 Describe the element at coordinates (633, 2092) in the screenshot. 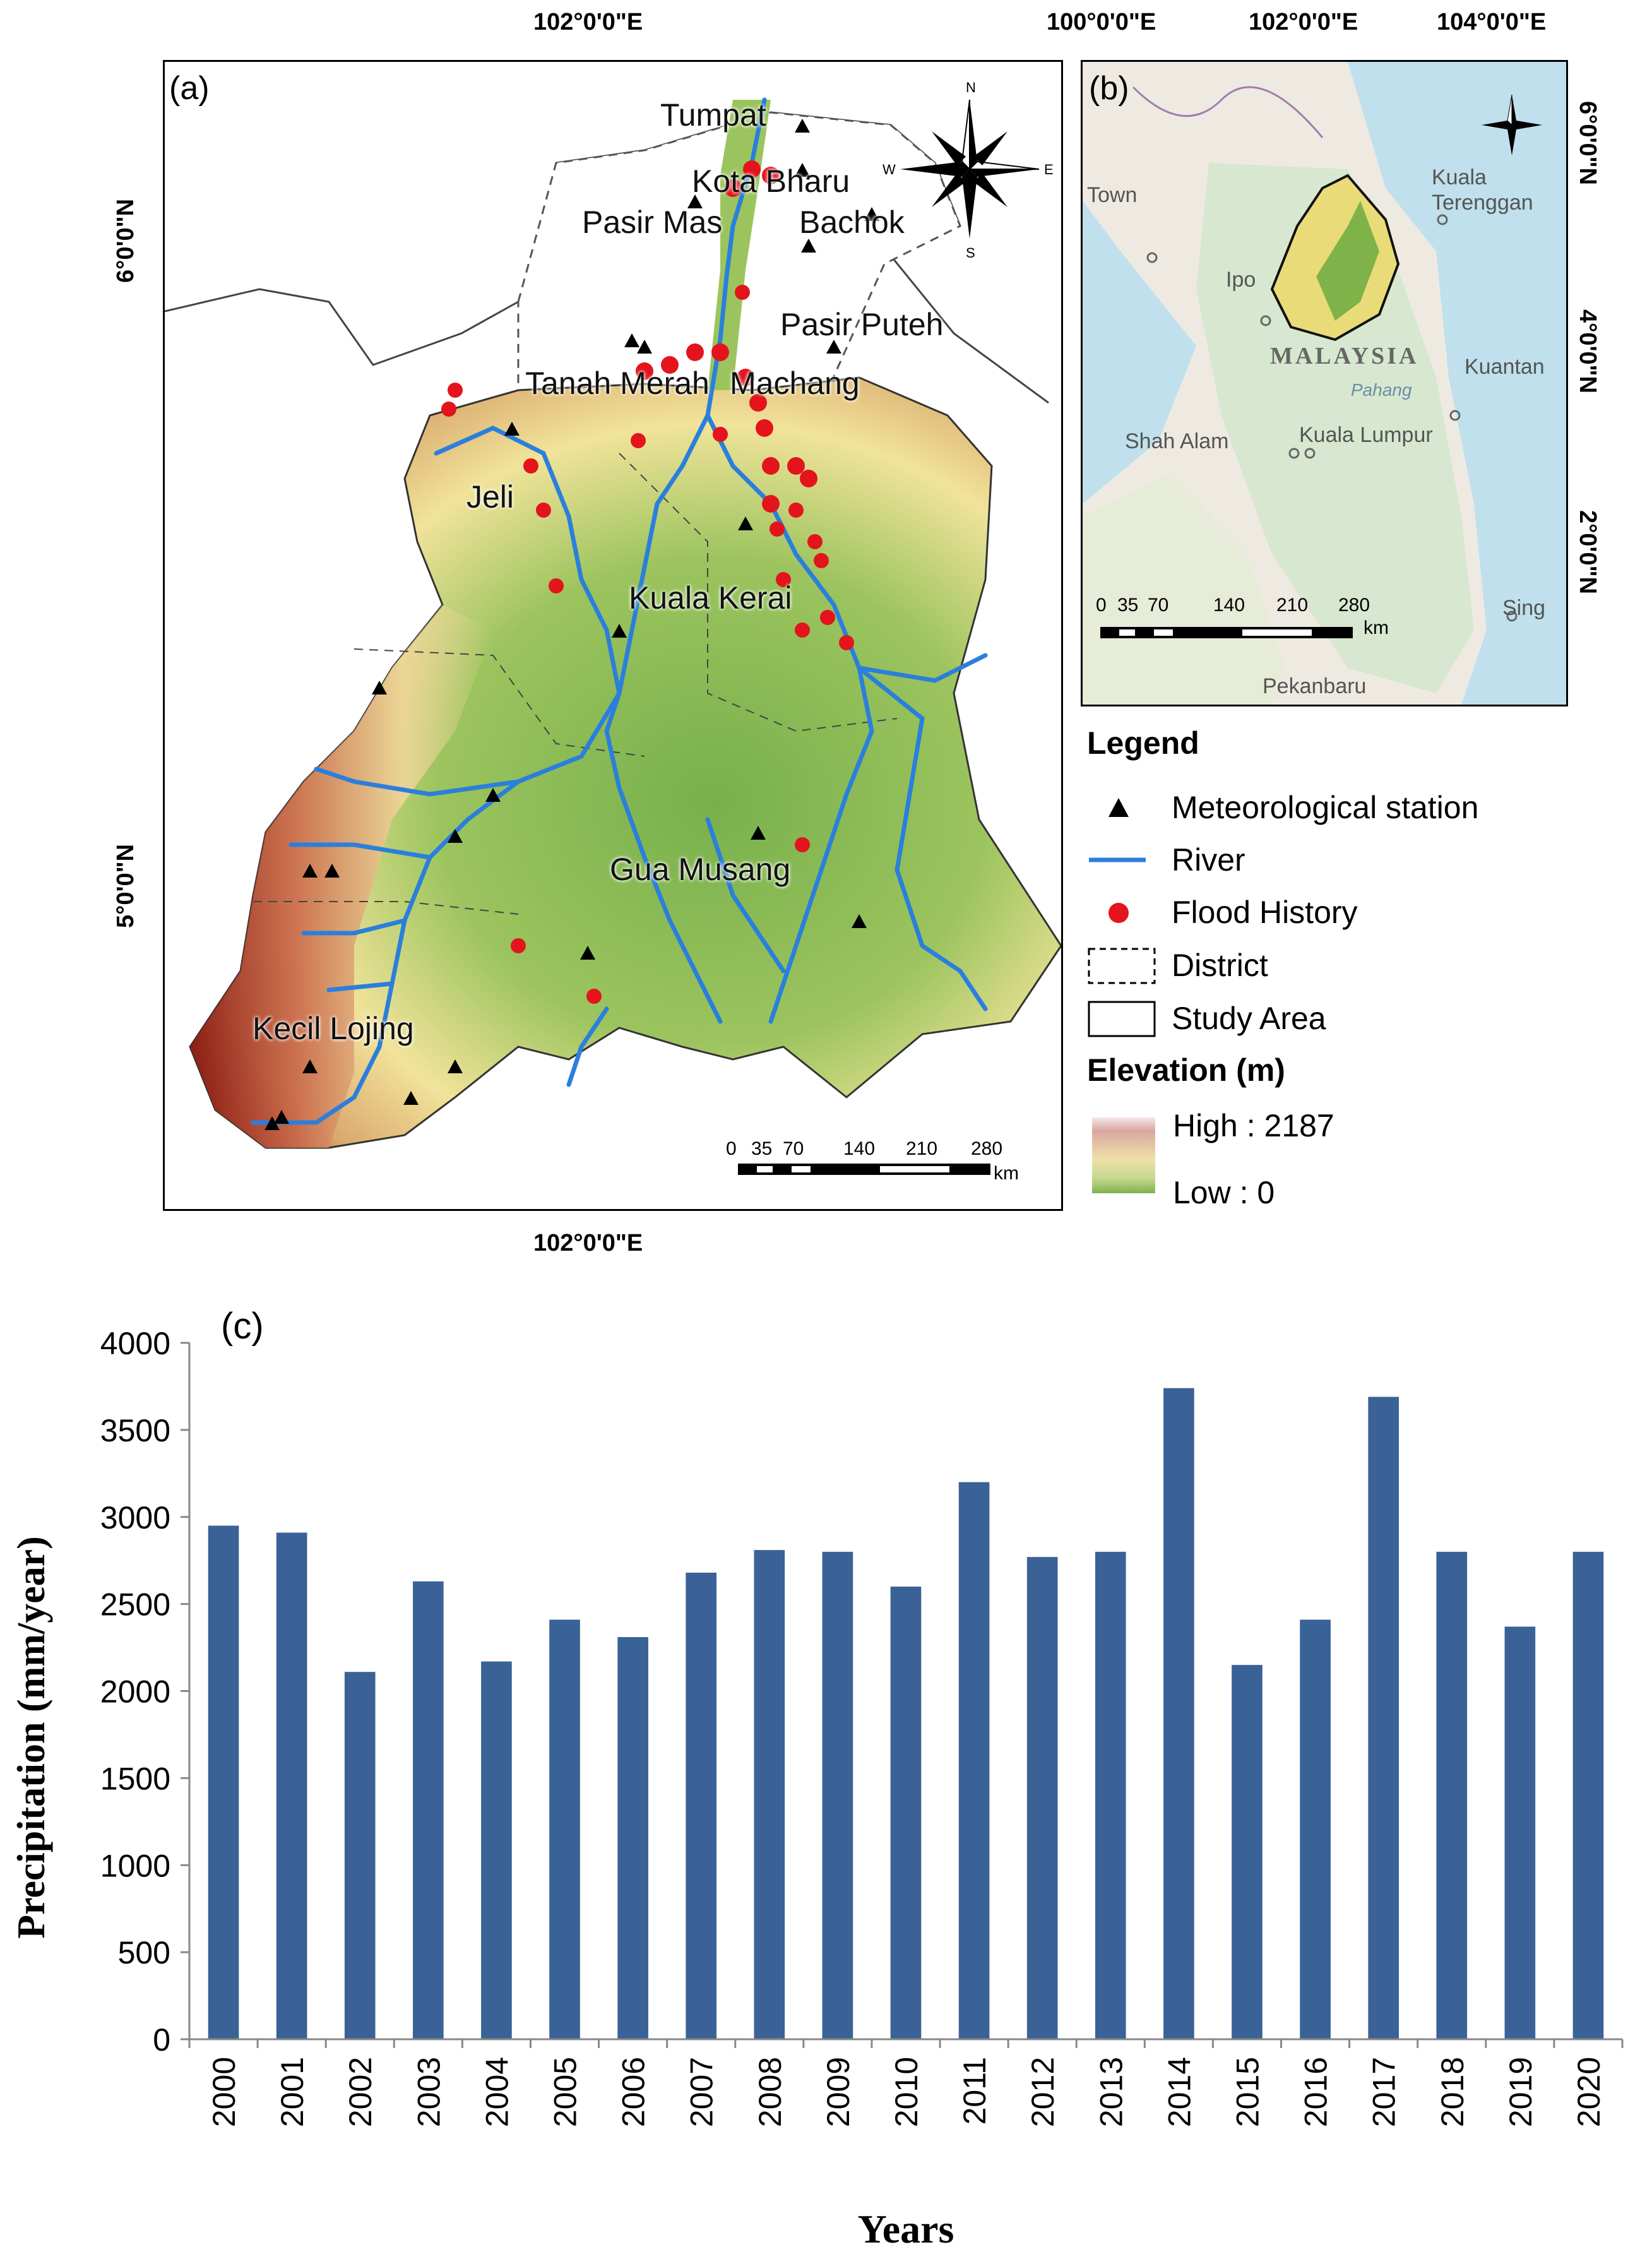

I see `x-tick-label: 2006` at that location.